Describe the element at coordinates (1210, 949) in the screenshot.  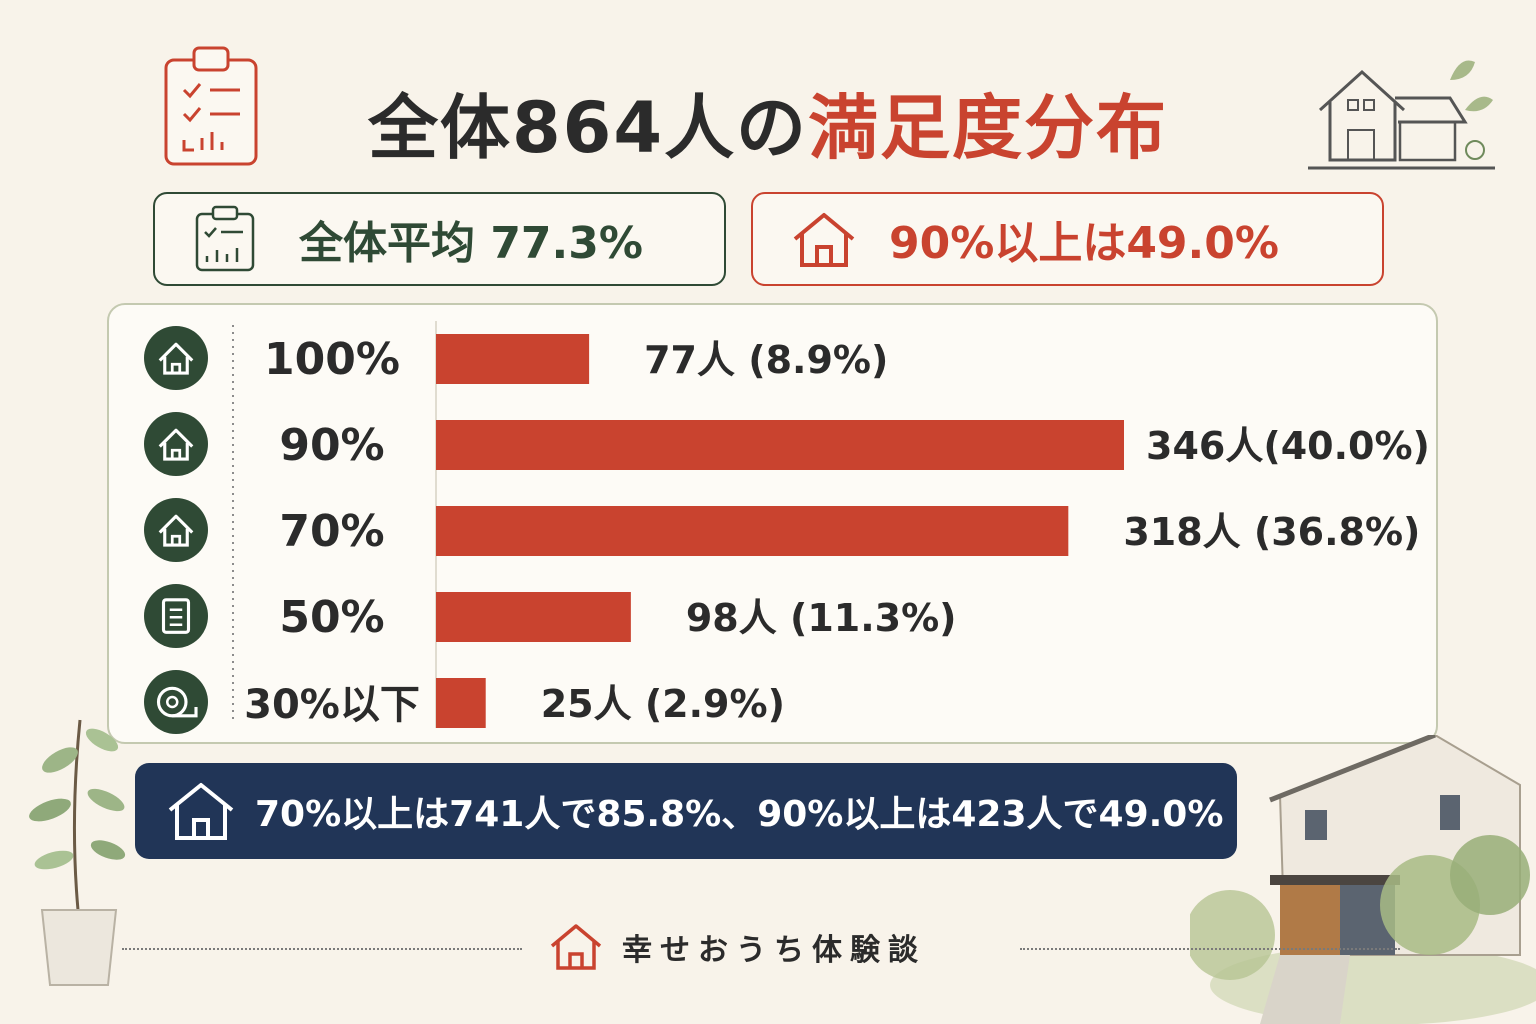
I see `footer-divider-right` at that location.